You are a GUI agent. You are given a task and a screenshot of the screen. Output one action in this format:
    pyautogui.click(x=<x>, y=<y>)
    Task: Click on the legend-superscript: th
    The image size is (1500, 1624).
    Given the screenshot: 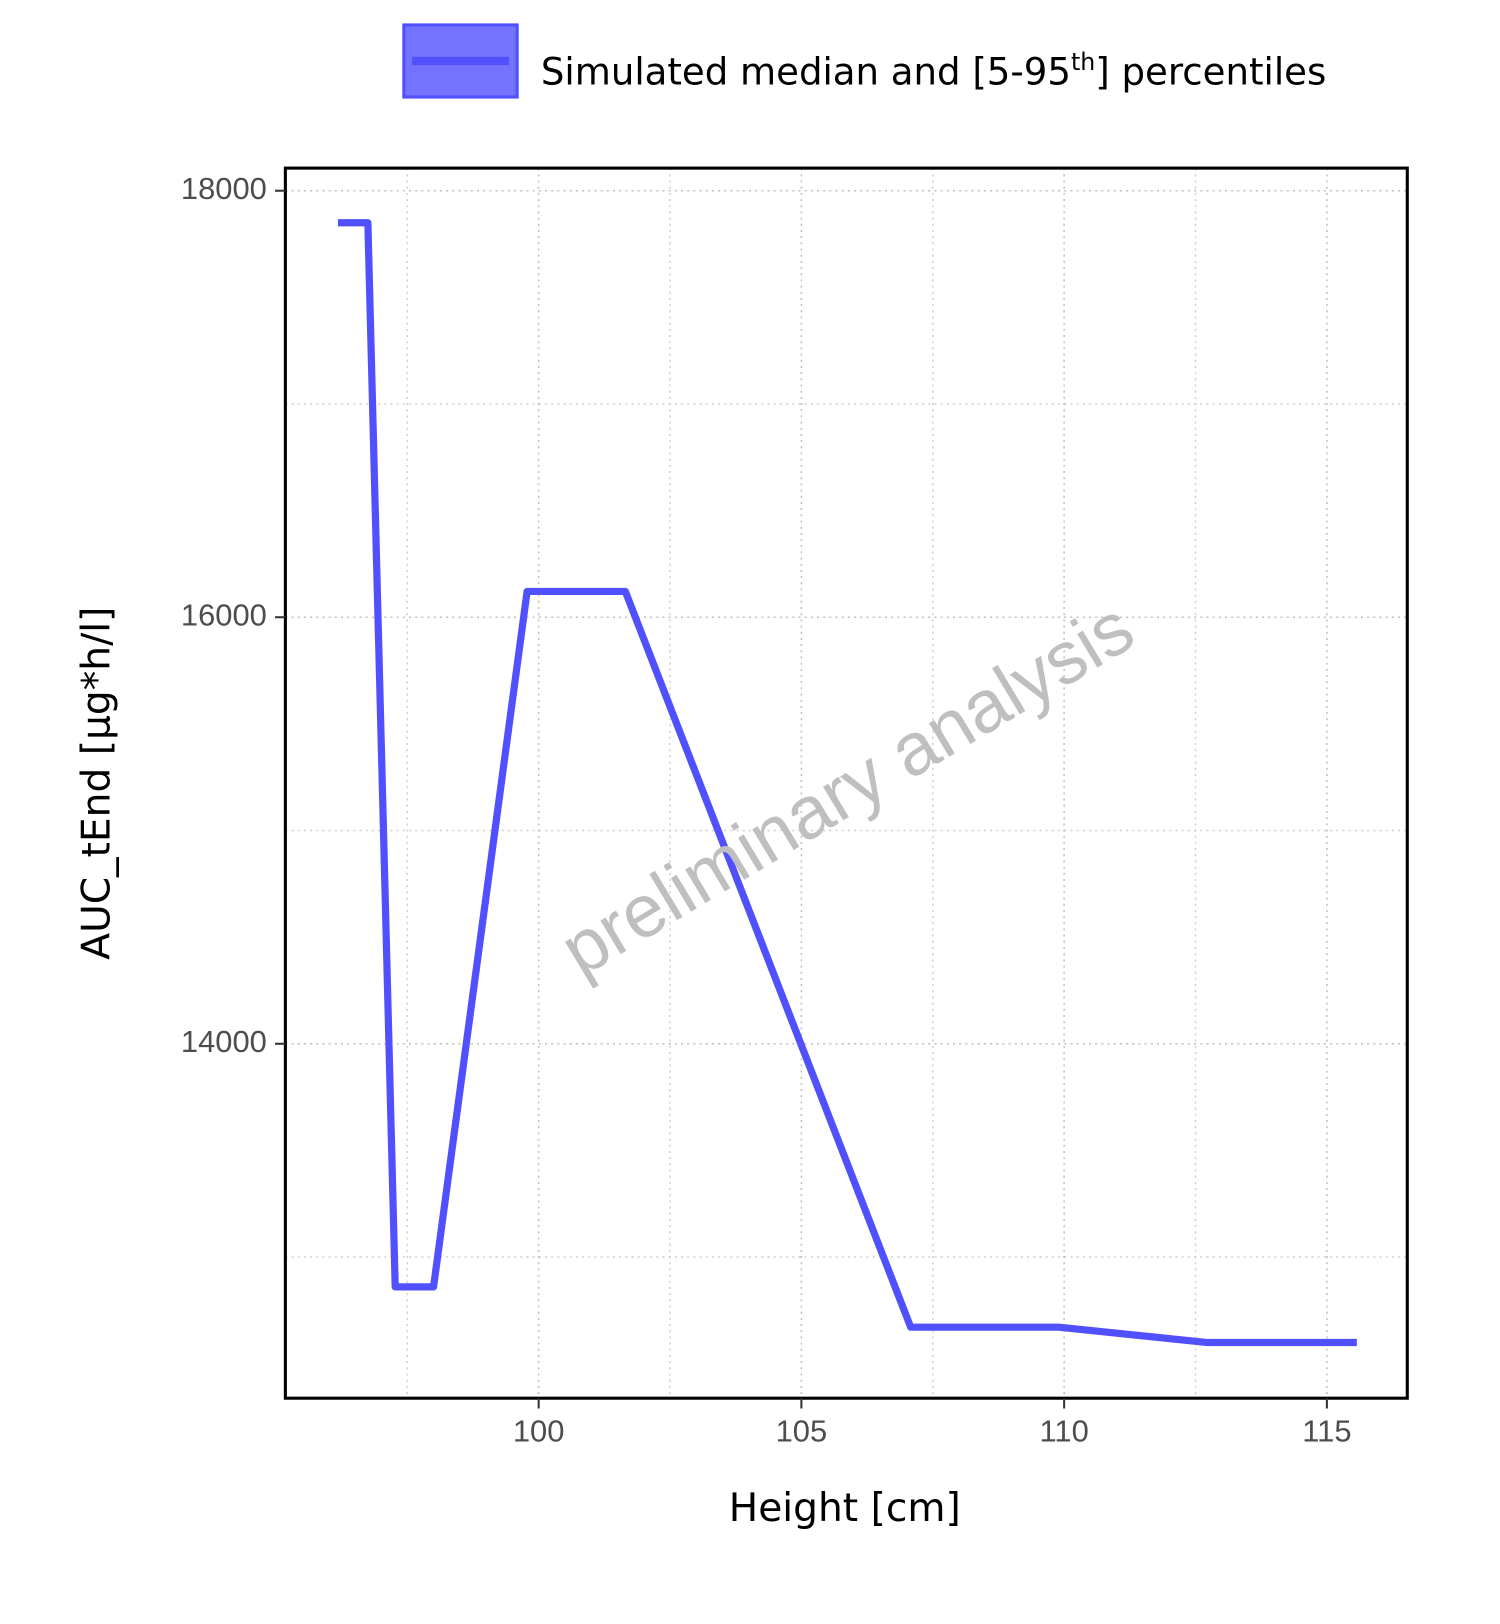 What is the action you would take?
    pyautogui.click(x=1083, y=62)
    